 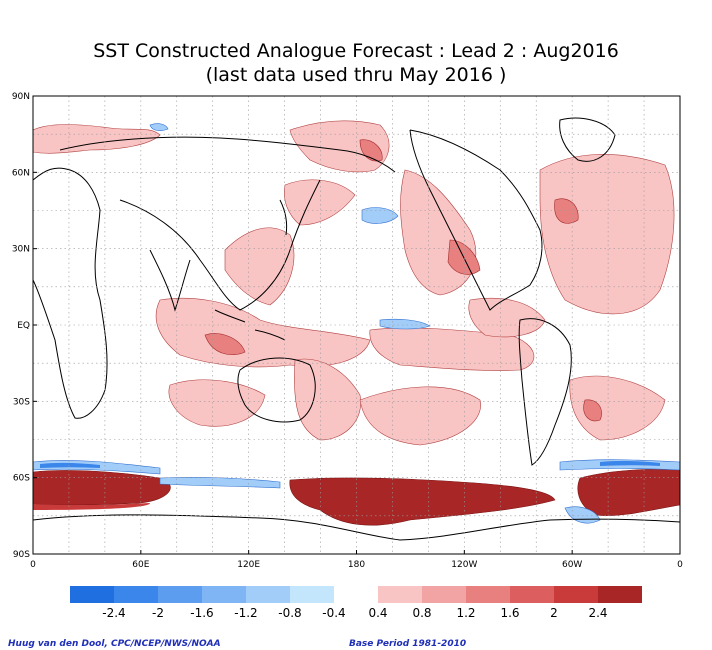 I want to click on credit-author: Huug van den Dool, CPC/NCEP/NWS/NOAA, so click(x=114, y=644).